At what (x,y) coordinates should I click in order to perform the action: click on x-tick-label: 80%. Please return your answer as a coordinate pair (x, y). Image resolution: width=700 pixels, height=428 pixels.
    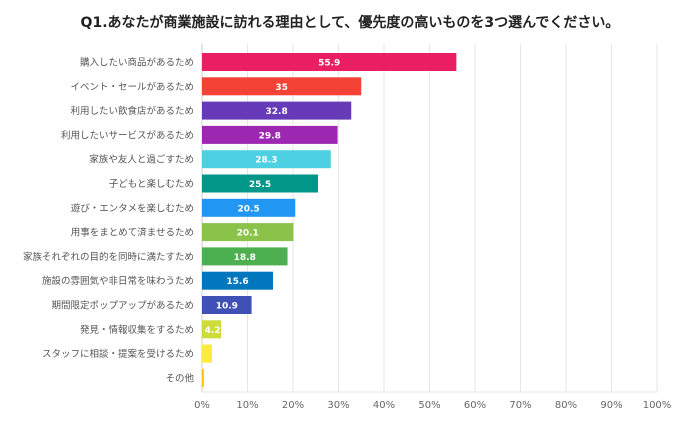
    Looking at the image, I should click on (566, 405).